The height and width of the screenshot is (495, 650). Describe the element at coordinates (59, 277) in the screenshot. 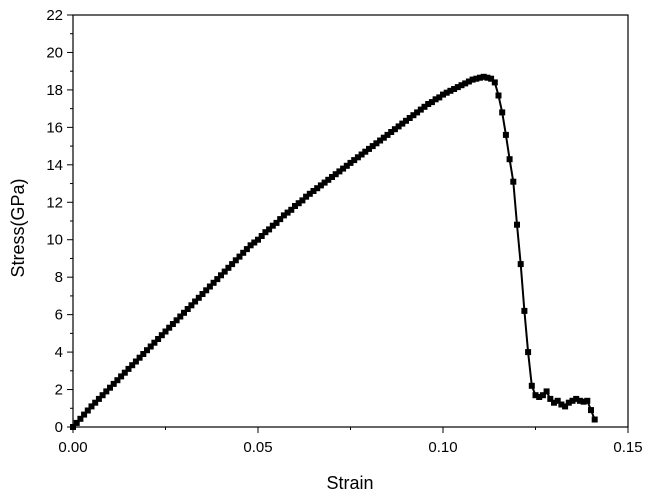

I see `y-tick-label: 8` at that location.